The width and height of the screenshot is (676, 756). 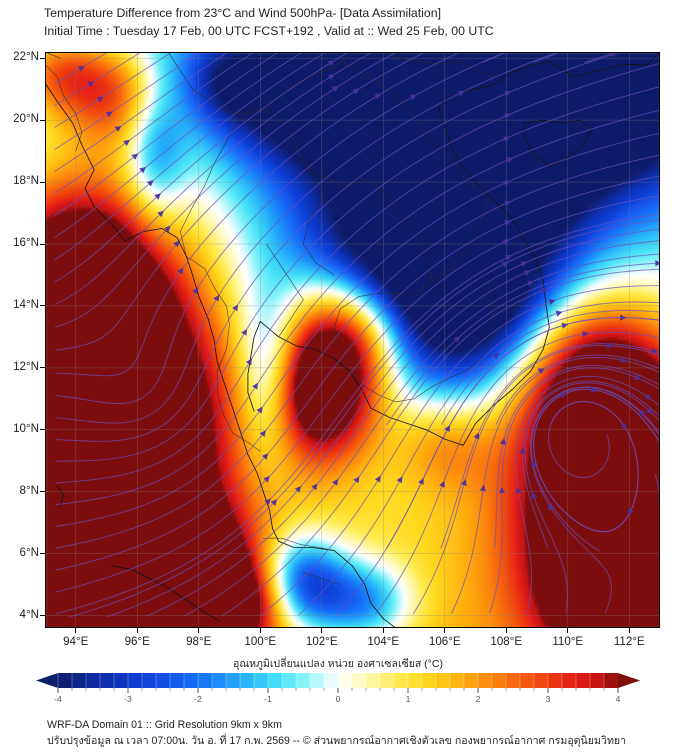 I want to click on colorbar-tick-label: -2, so click(x=198, y=699).